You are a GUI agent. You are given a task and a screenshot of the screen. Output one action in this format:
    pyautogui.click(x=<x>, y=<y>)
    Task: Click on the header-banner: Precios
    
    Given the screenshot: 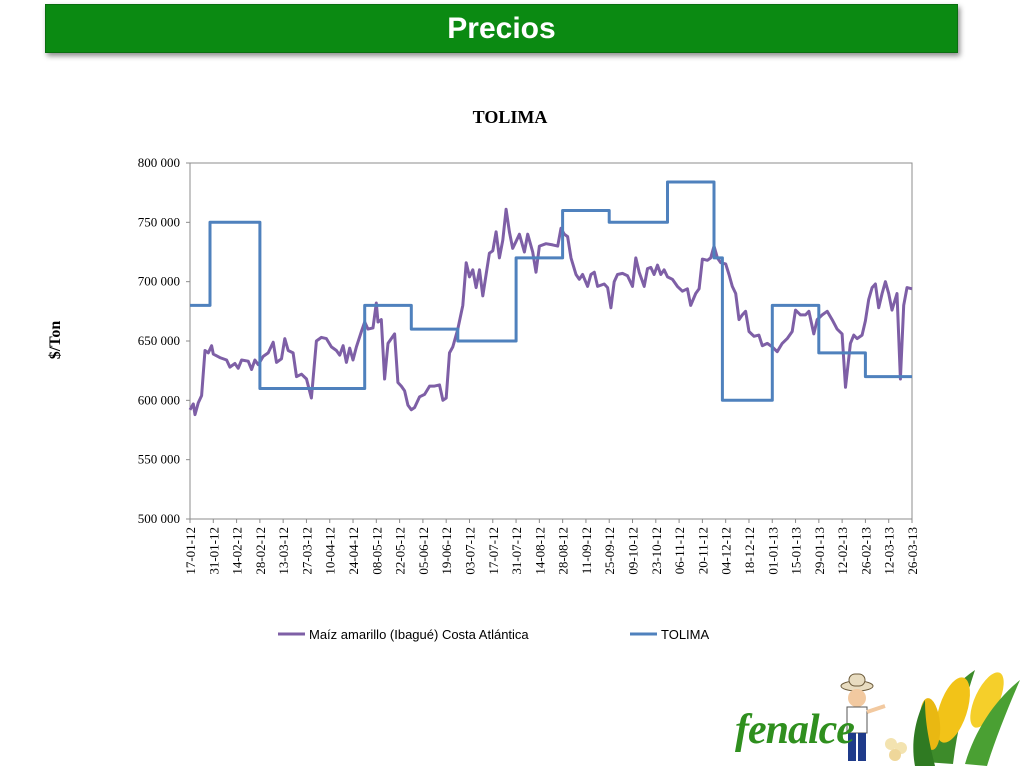 What is the action you would take?
    pyautogui.click(x=501, y=28)
    